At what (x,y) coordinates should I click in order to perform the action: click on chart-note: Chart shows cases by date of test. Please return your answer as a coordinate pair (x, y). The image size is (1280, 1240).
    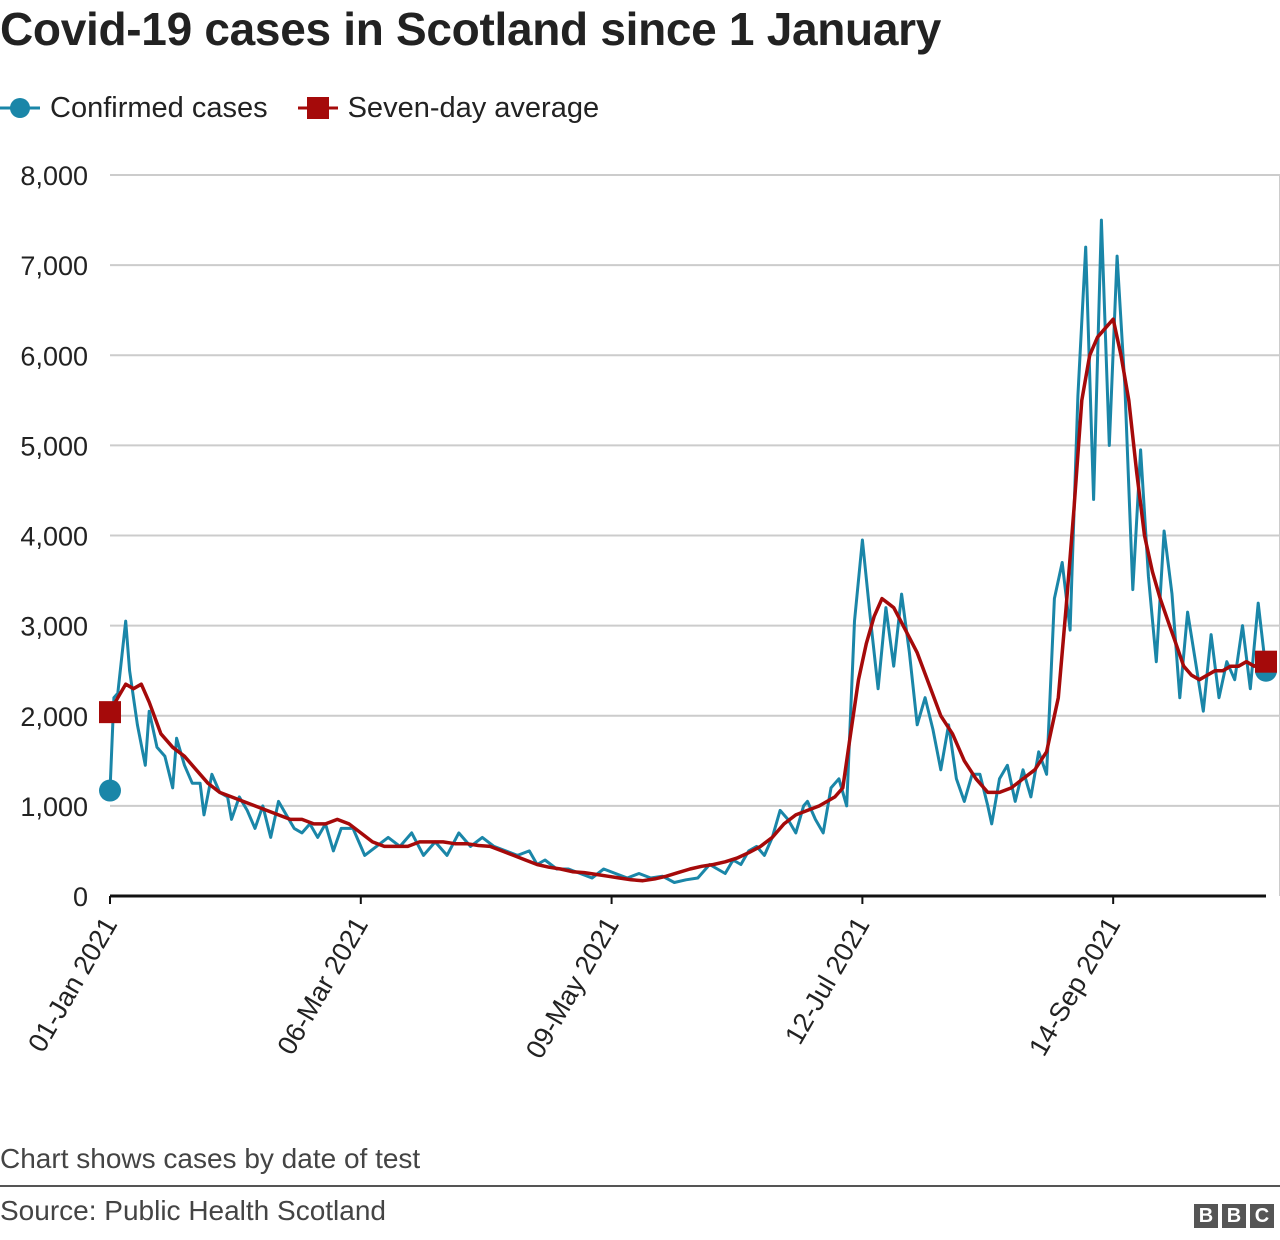
    Looking at the image, I should click on (210, 1158).